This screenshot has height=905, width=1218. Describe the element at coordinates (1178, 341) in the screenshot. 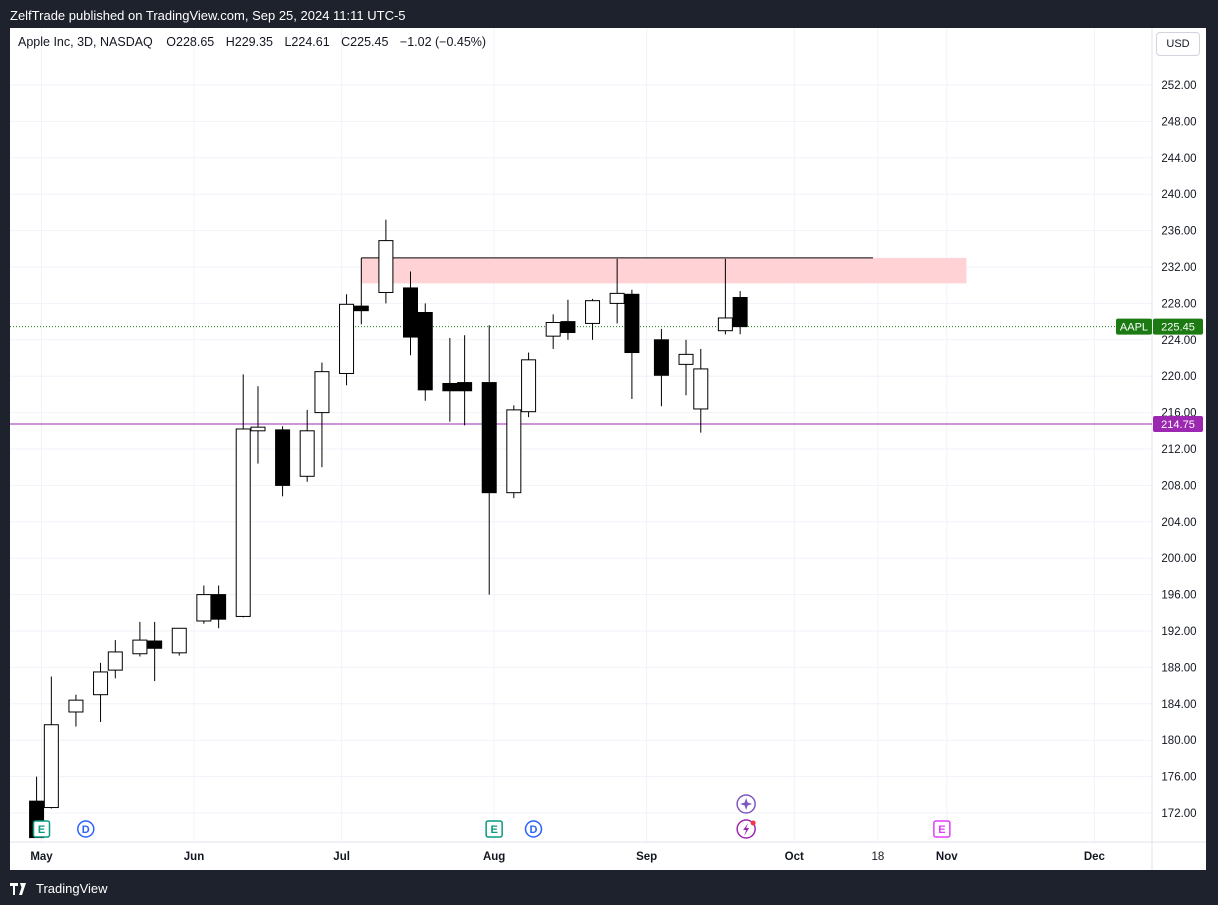

I see `price-tick-label: 224.00` at that location.